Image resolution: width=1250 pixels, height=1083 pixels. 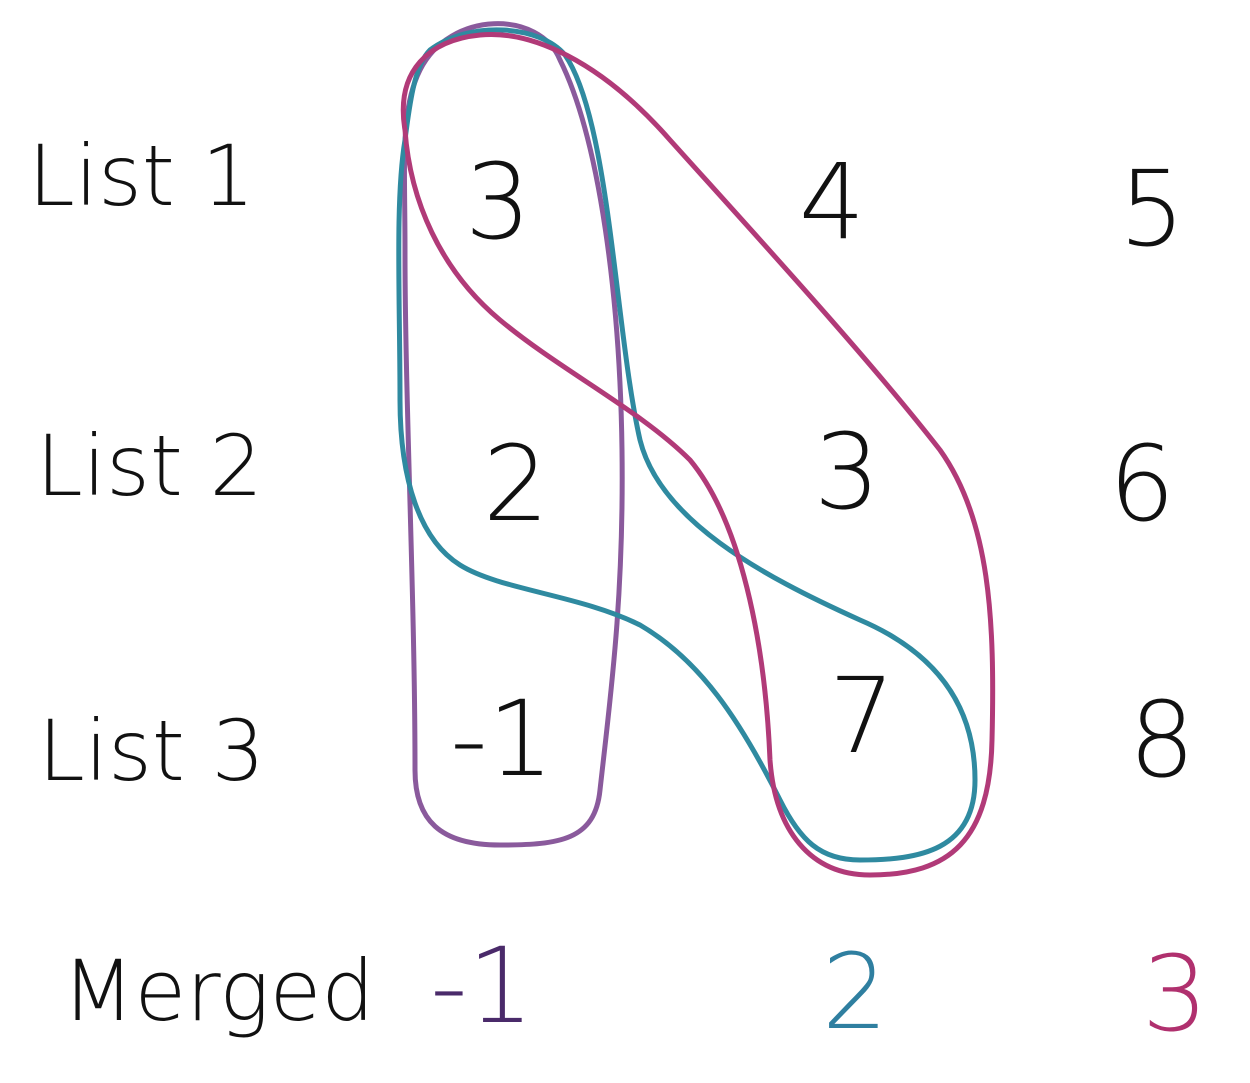 I want to click on purple-loop-first-column, so click(x=513, y=434).